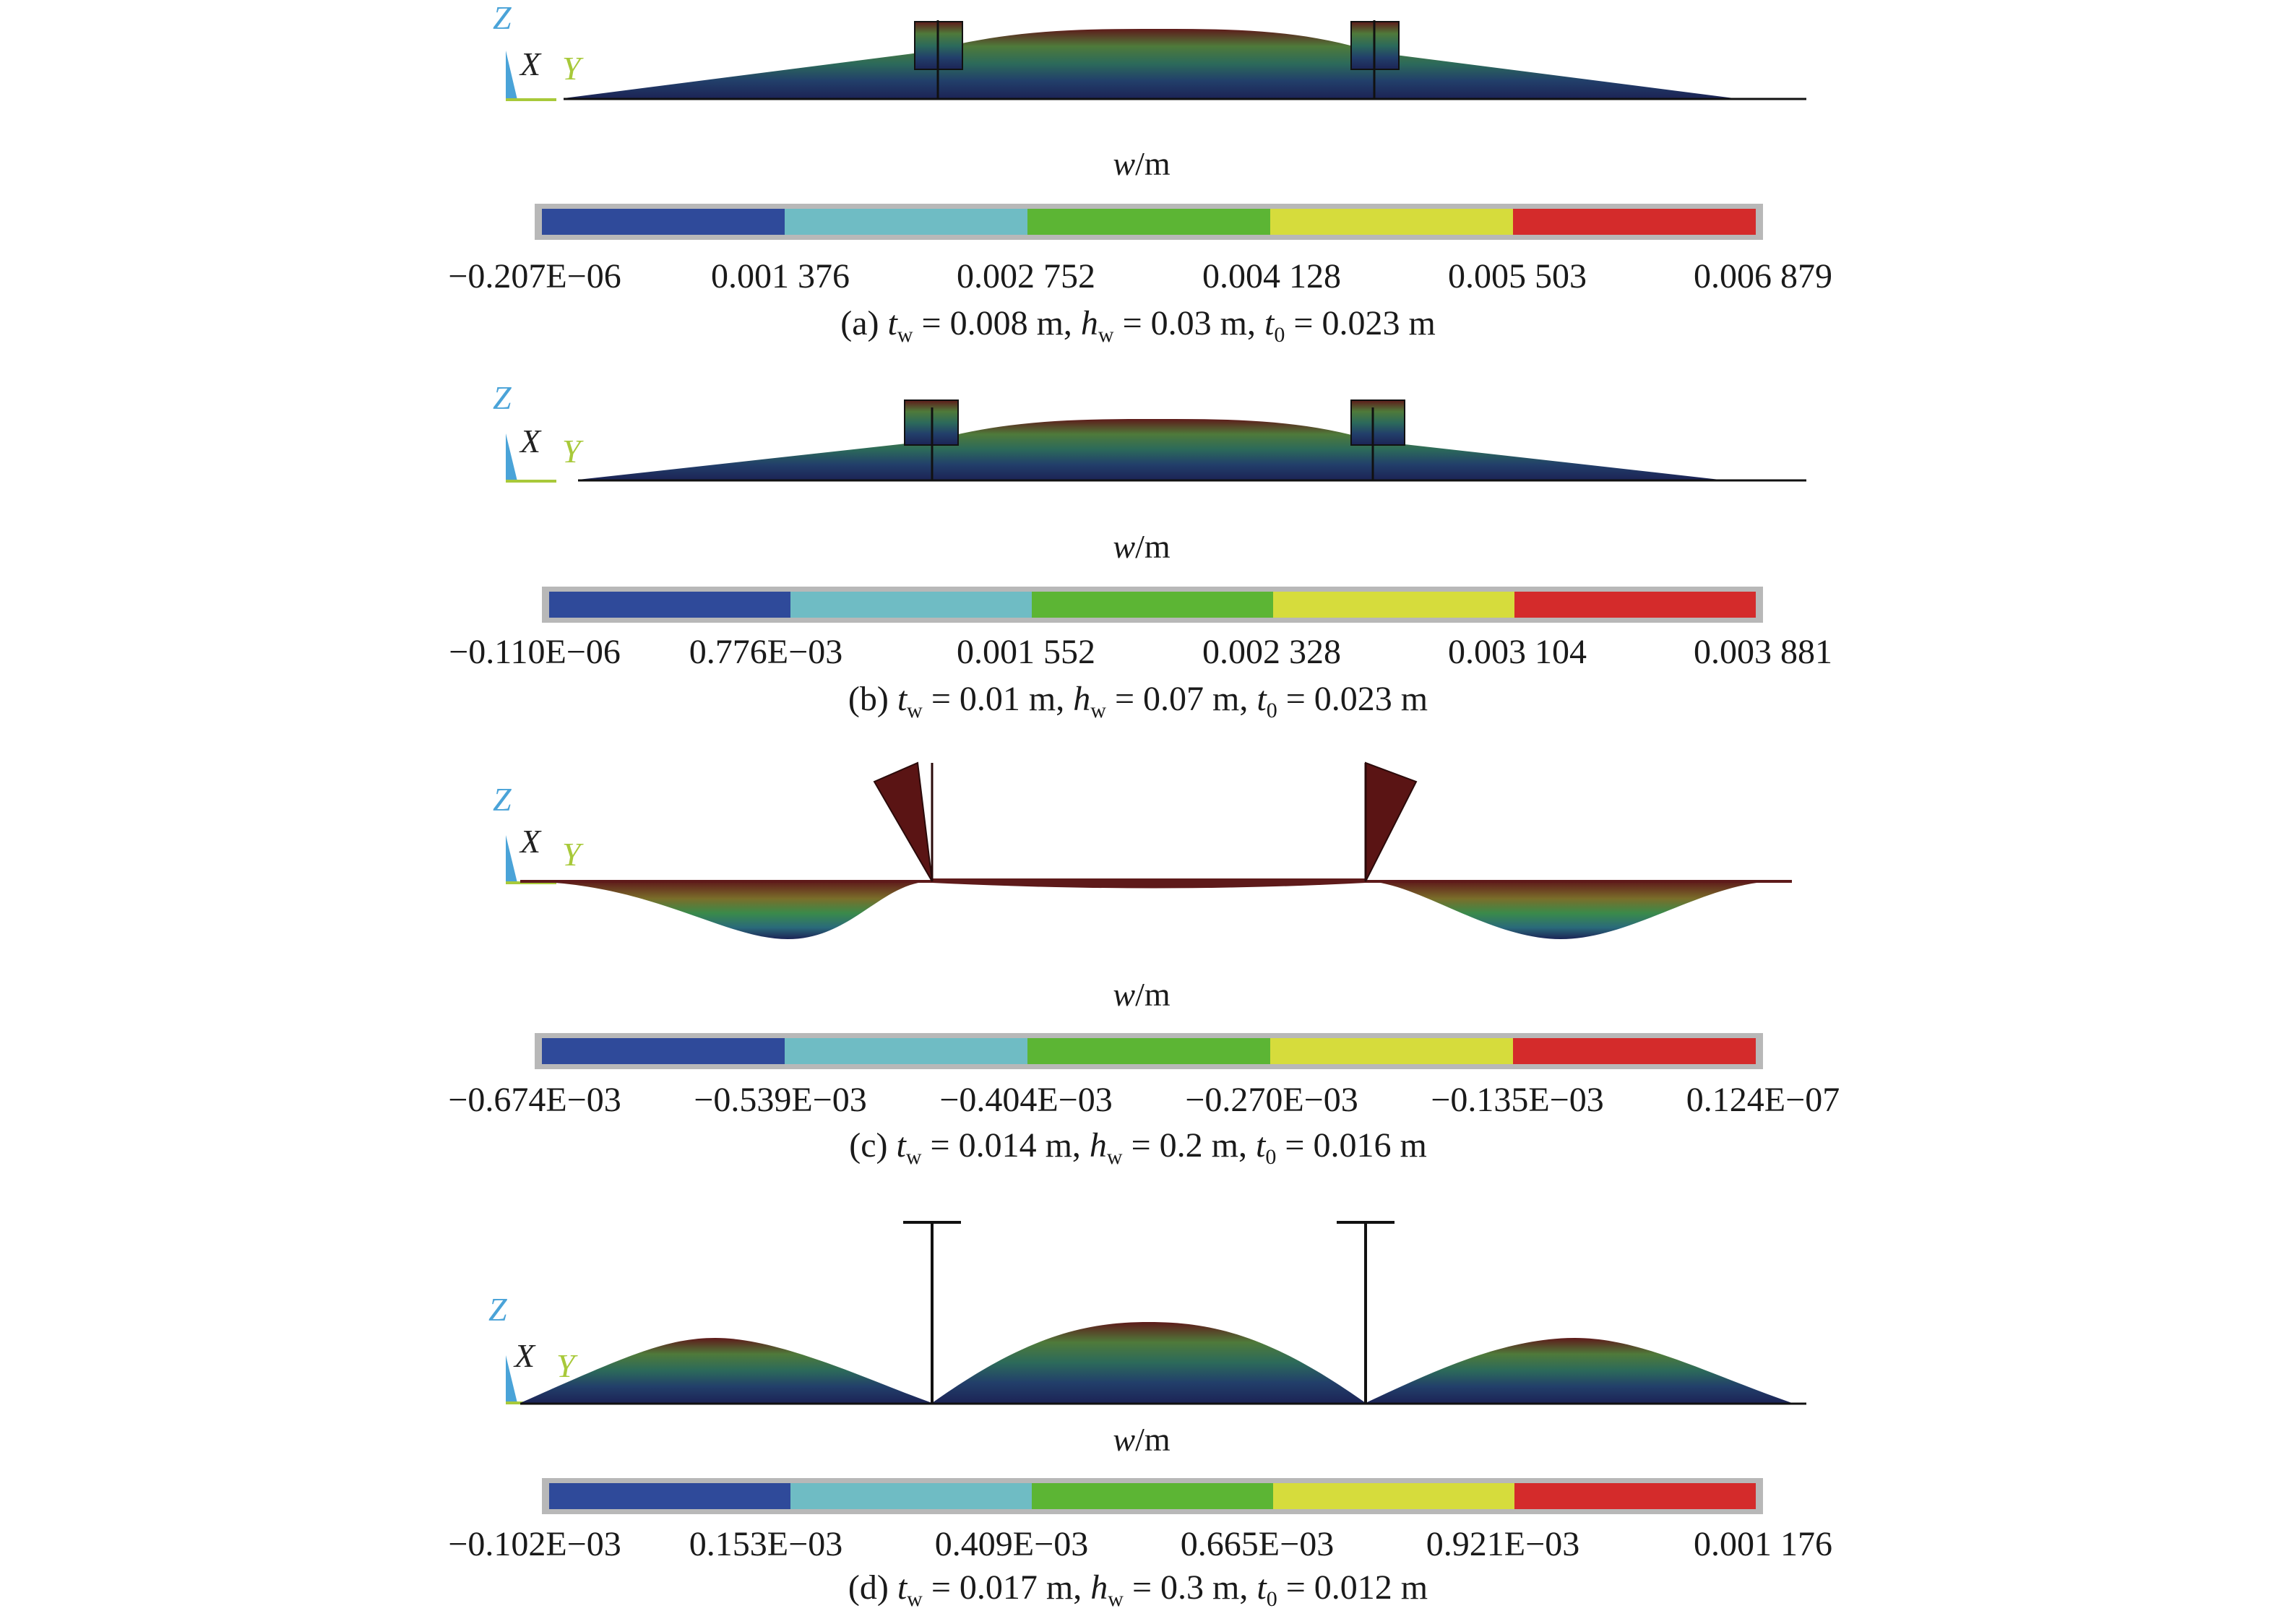  I want to click on colorbar-d, so click(1153, 1496).